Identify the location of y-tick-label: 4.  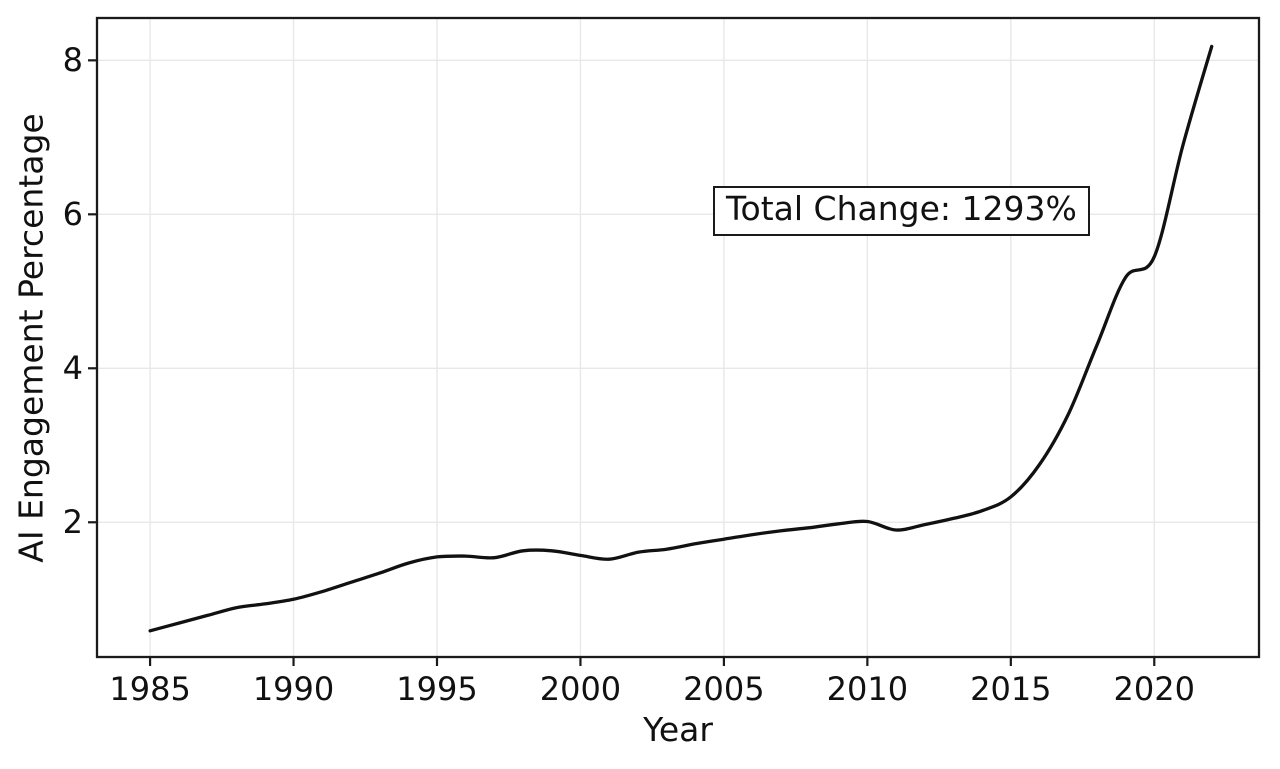
(72, 368).